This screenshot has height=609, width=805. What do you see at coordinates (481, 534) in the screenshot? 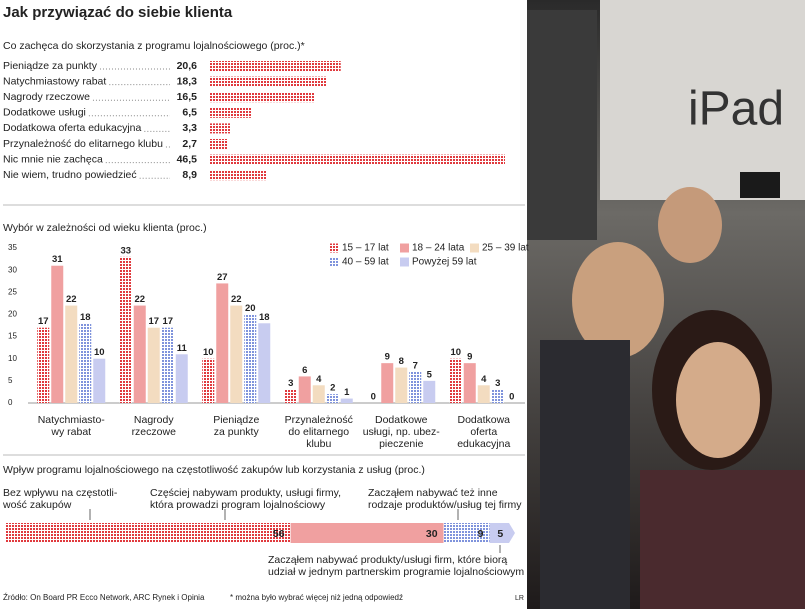
I see `segment-label: 9` at bounding box center [481, 534].